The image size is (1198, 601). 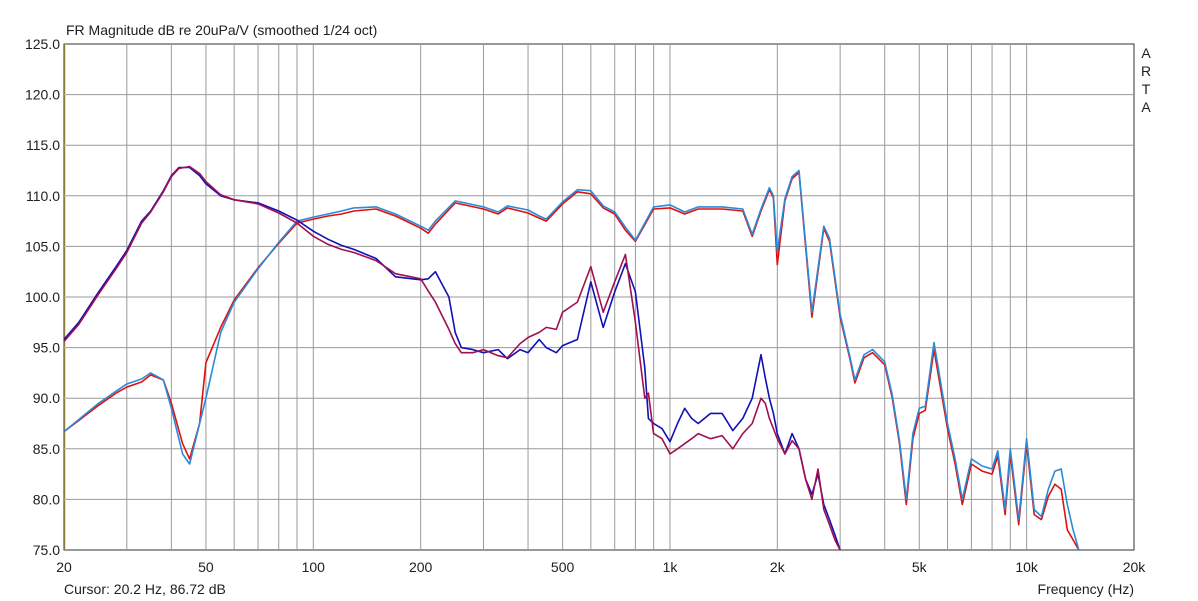 What do you see at coordinates (601, 567) in the screenshot?
I see `x-tick-labels: 20 50 100 200 500 1k 2k 5k 10k 20k` at bounding box center [601, 567].